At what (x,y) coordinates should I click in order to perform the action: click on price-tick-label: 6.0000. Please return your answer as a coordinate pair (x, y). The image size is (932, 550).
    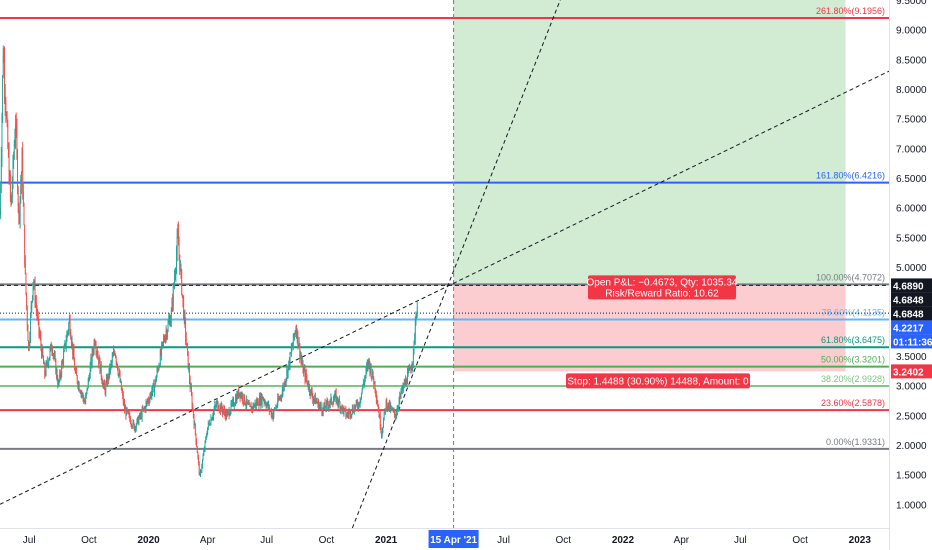
    Looking at the image, I should click on (911, 209).